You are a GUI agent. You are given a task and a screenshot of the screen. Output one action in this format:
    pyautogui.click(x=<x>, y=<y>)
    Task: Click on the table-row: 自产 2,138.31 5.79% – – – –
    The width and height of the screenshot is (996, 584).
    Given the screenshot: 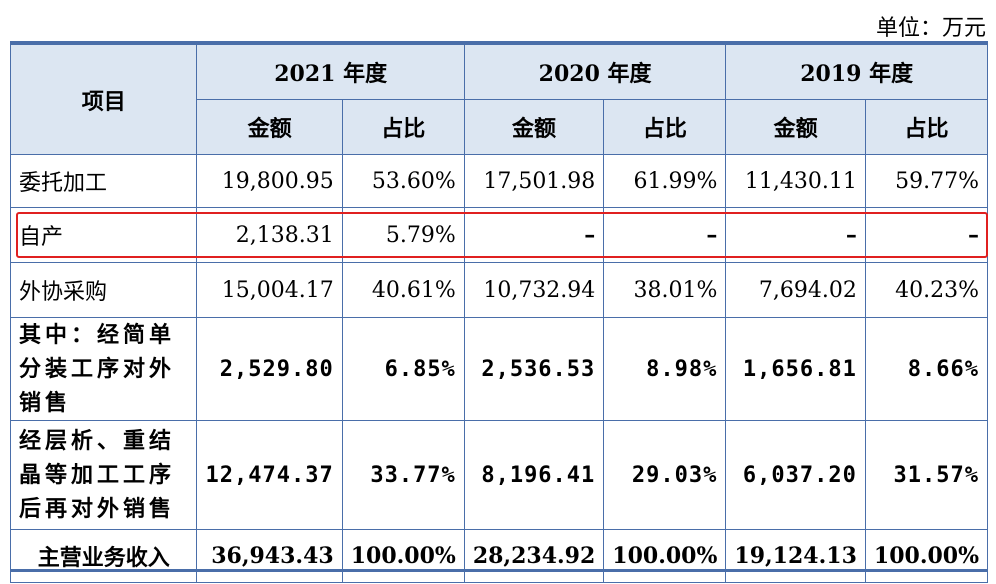 What is the action you would take?
    pyautogui.click(x=499, y=235)
    